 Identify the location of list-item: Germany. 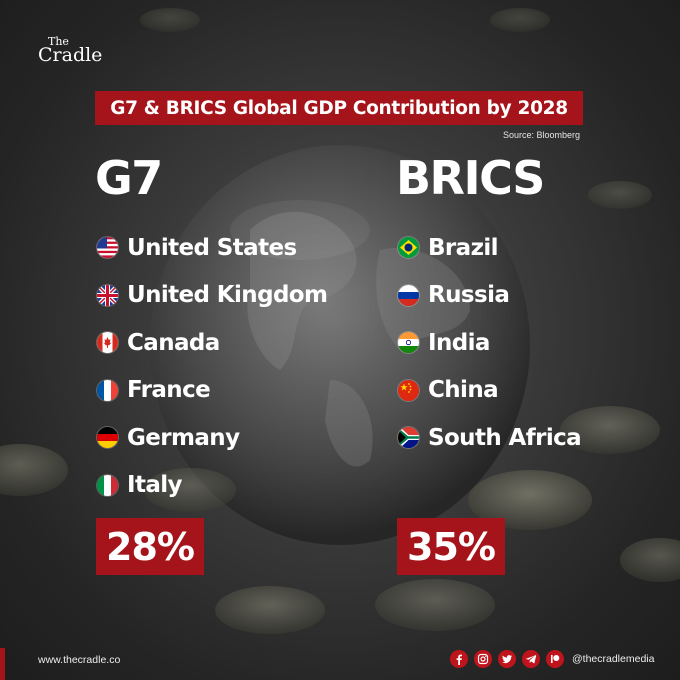
(212, 438).